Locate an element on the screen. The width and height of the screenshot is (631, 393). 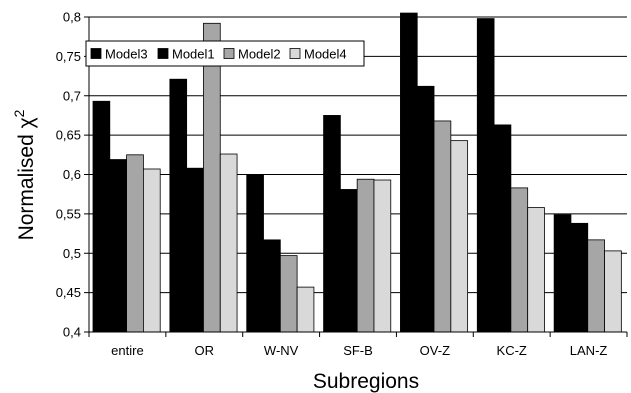
legend: Model3 Model1 Model2 Model4 is located at coordinates (225, 53).